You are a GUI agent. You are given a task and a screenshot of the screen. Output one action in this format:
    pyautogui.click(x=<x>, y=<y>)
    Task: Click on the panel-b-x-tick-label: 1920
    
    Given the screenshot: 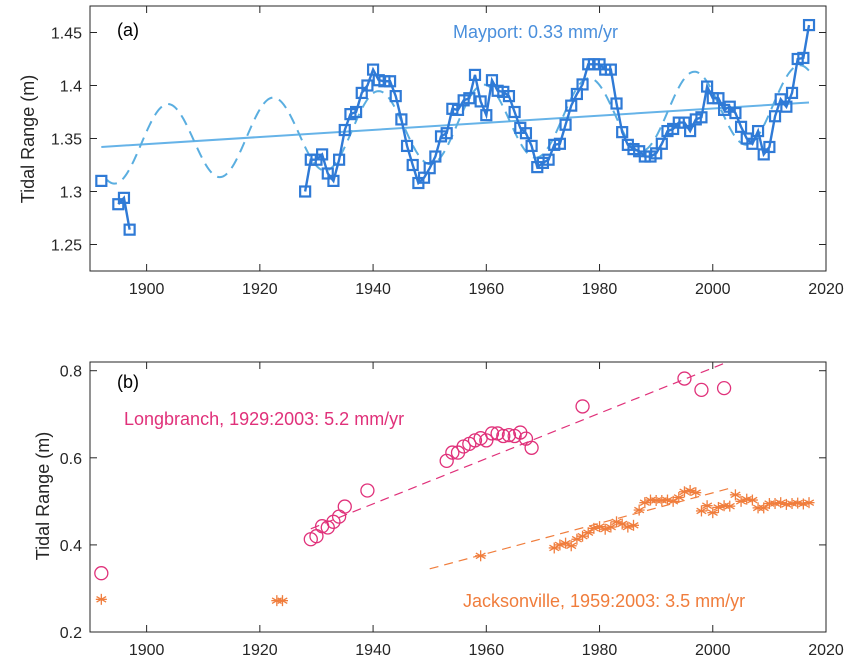 What is the action you would take?
    pyautogui.click(x=260, y=650)
    